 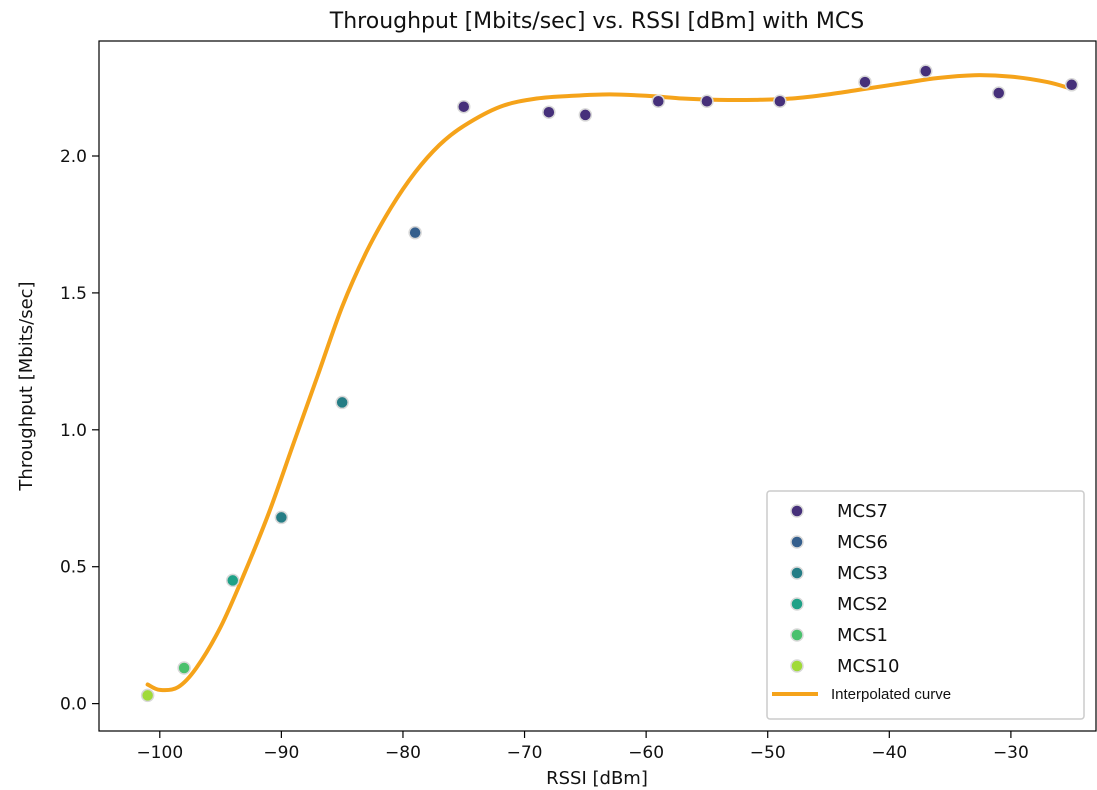 I want to click on point-mcs10, so click(x=147, y=695).